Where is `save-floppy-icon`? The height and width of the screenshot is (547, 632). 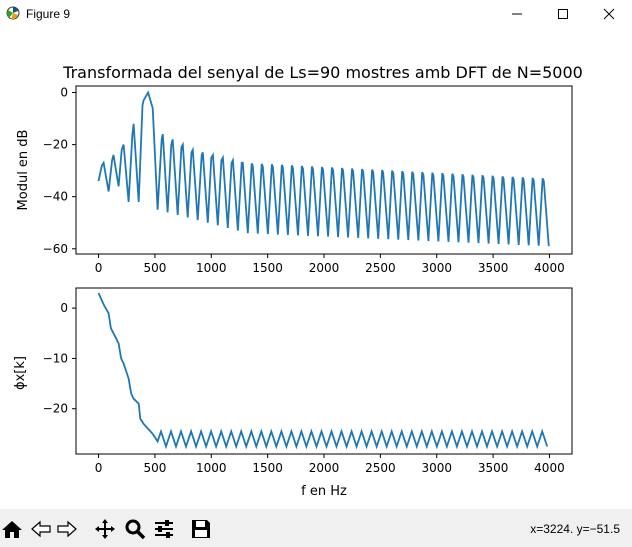
save-floppy-icon is located at coordinates (201, 529).